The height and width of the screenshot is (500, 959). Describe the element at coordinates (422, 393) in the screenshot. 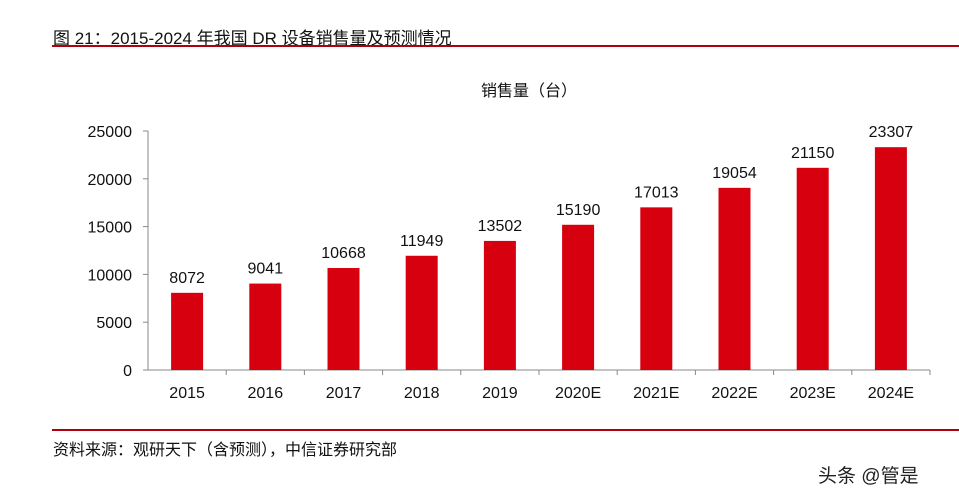

I see `x-tick-label: 2018` at that location.